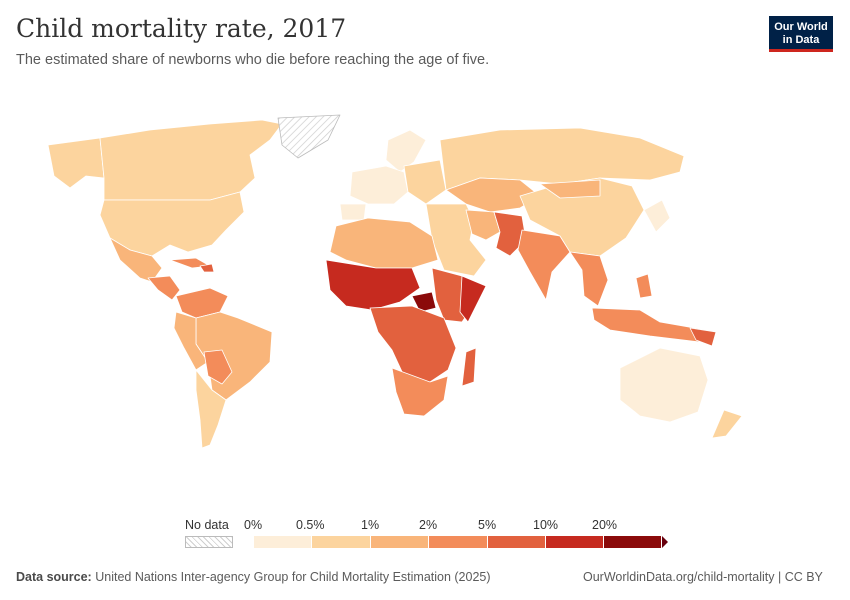 This screenshot has width=850, height=600. I want to click on legend-tick-label: 1%, so click(370, 525).